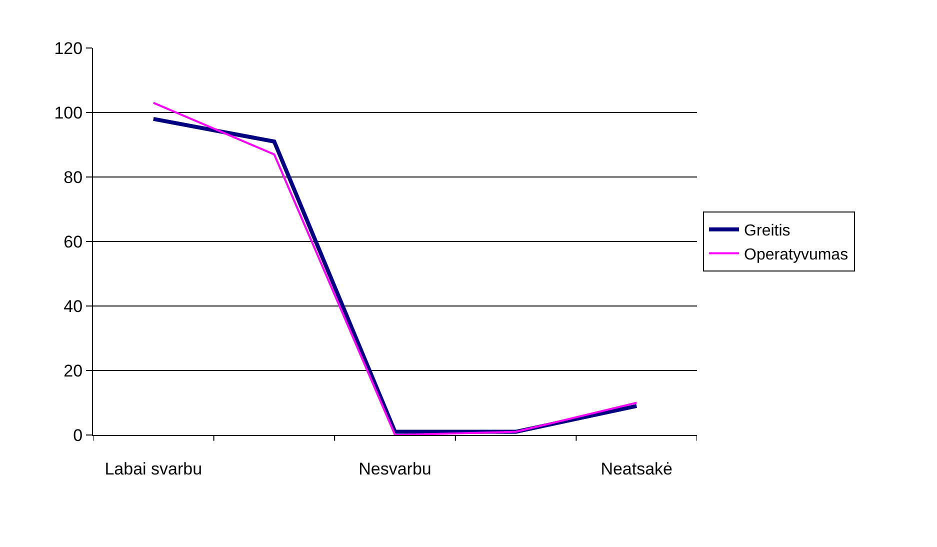  Describe the element at coordinates (73, 306) in the screenshot. I see `y-tick-label: 40` at that location.